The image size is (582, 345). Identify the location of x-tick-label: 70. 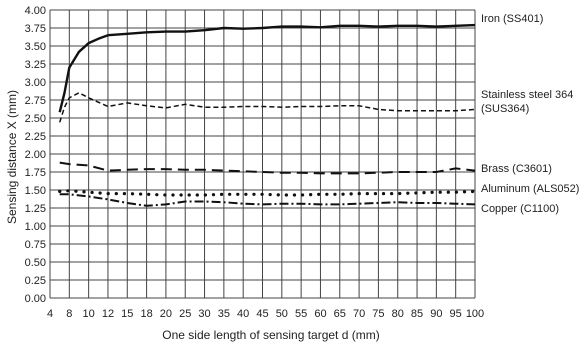
(359, 314).